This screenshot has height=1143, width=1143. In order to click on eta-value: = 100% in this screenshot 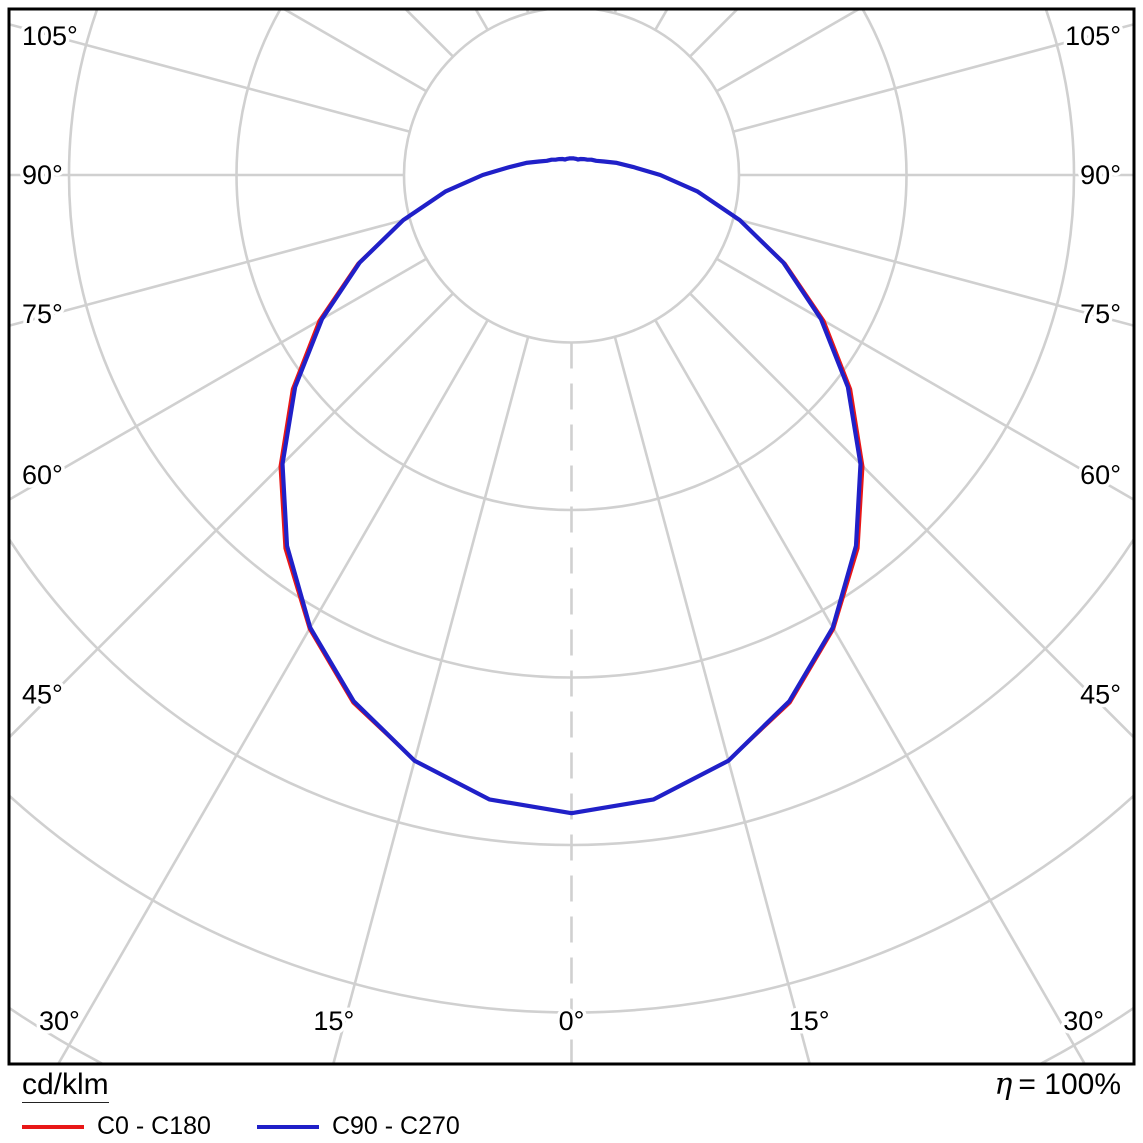, I will do `click(1069, 1084)`.